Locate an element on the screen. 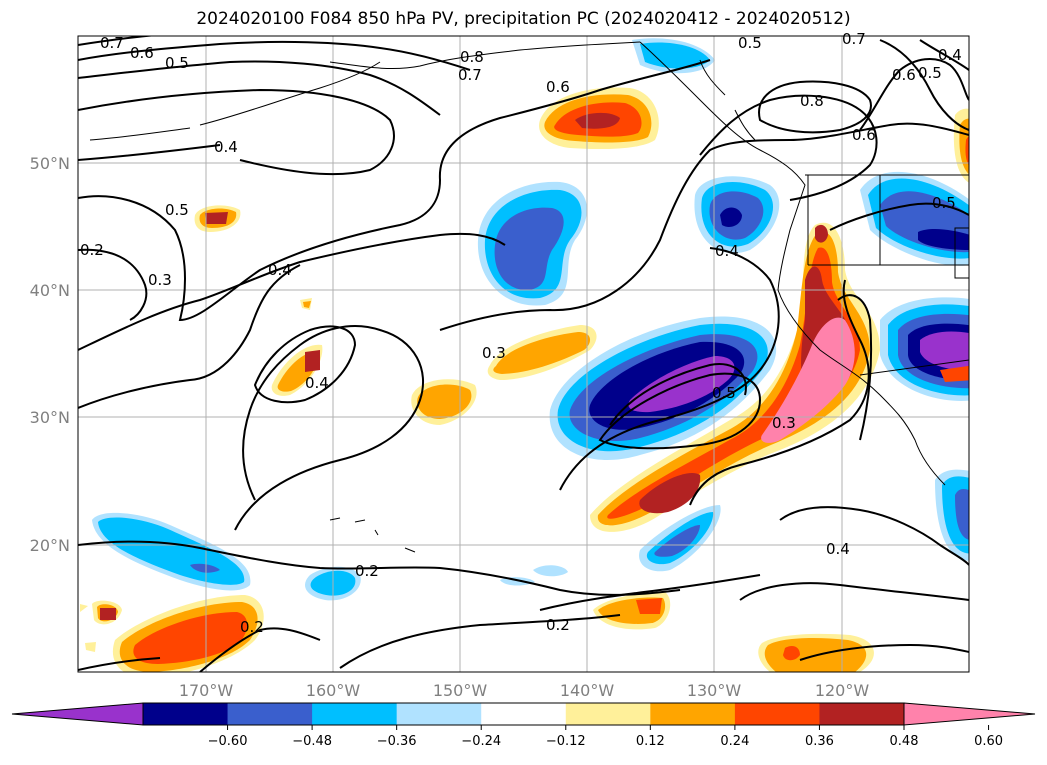 This screenshot has width=1047, height=765. colorbar-tick-label: −0.48 is located at coordinates (312, 741).